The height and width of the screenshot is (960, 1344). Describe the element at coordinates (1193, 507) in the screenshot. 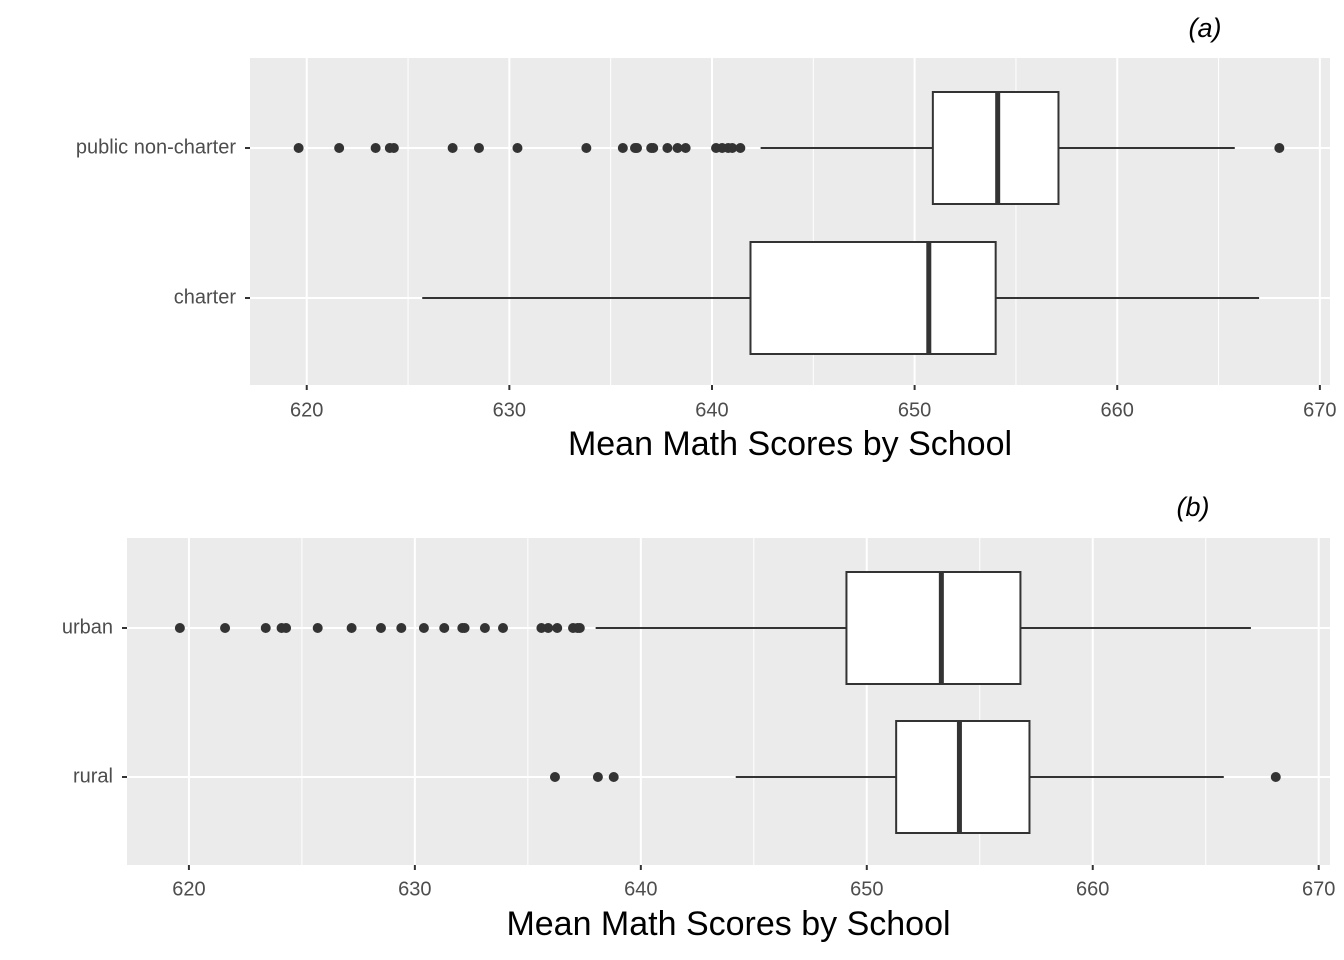

I see `chart-title: (b)` at that location.